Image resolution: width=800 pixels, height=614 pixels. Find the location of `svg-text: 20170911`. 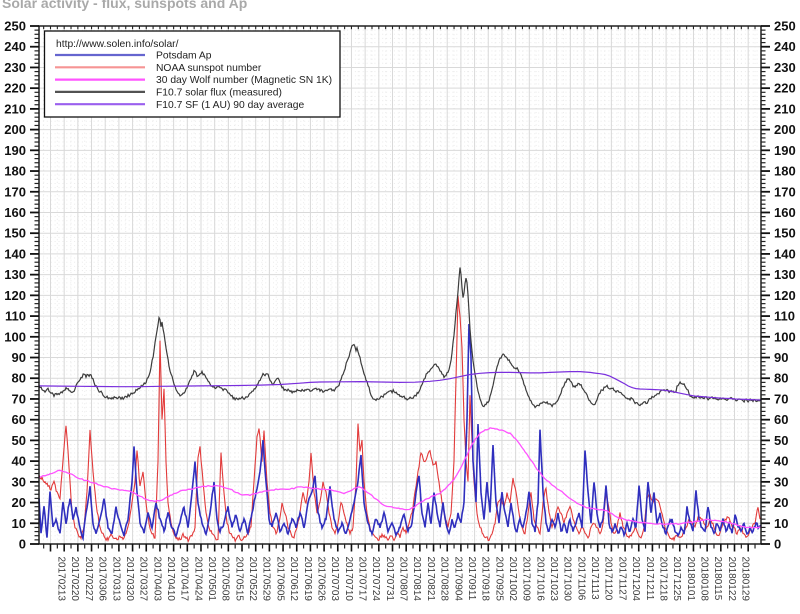

svg-text: 20170911 is located at coordinates (471, 579).